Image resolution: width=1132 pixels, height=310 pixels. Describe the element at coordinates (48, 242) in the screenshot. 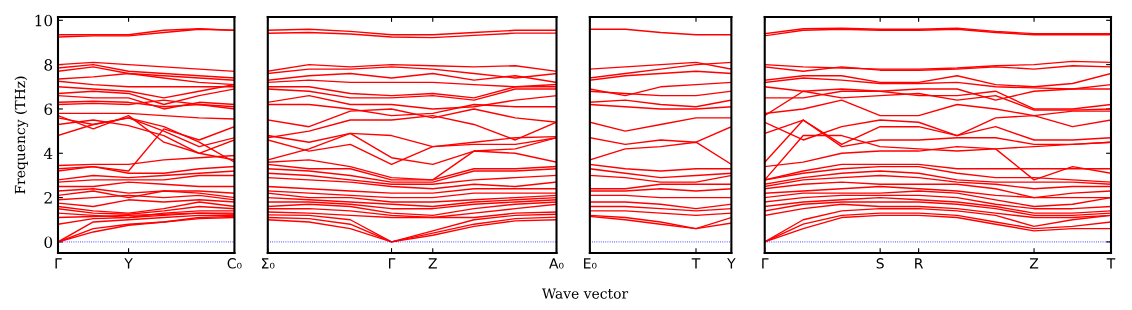

I see `y-tick-label: 0` at that location.